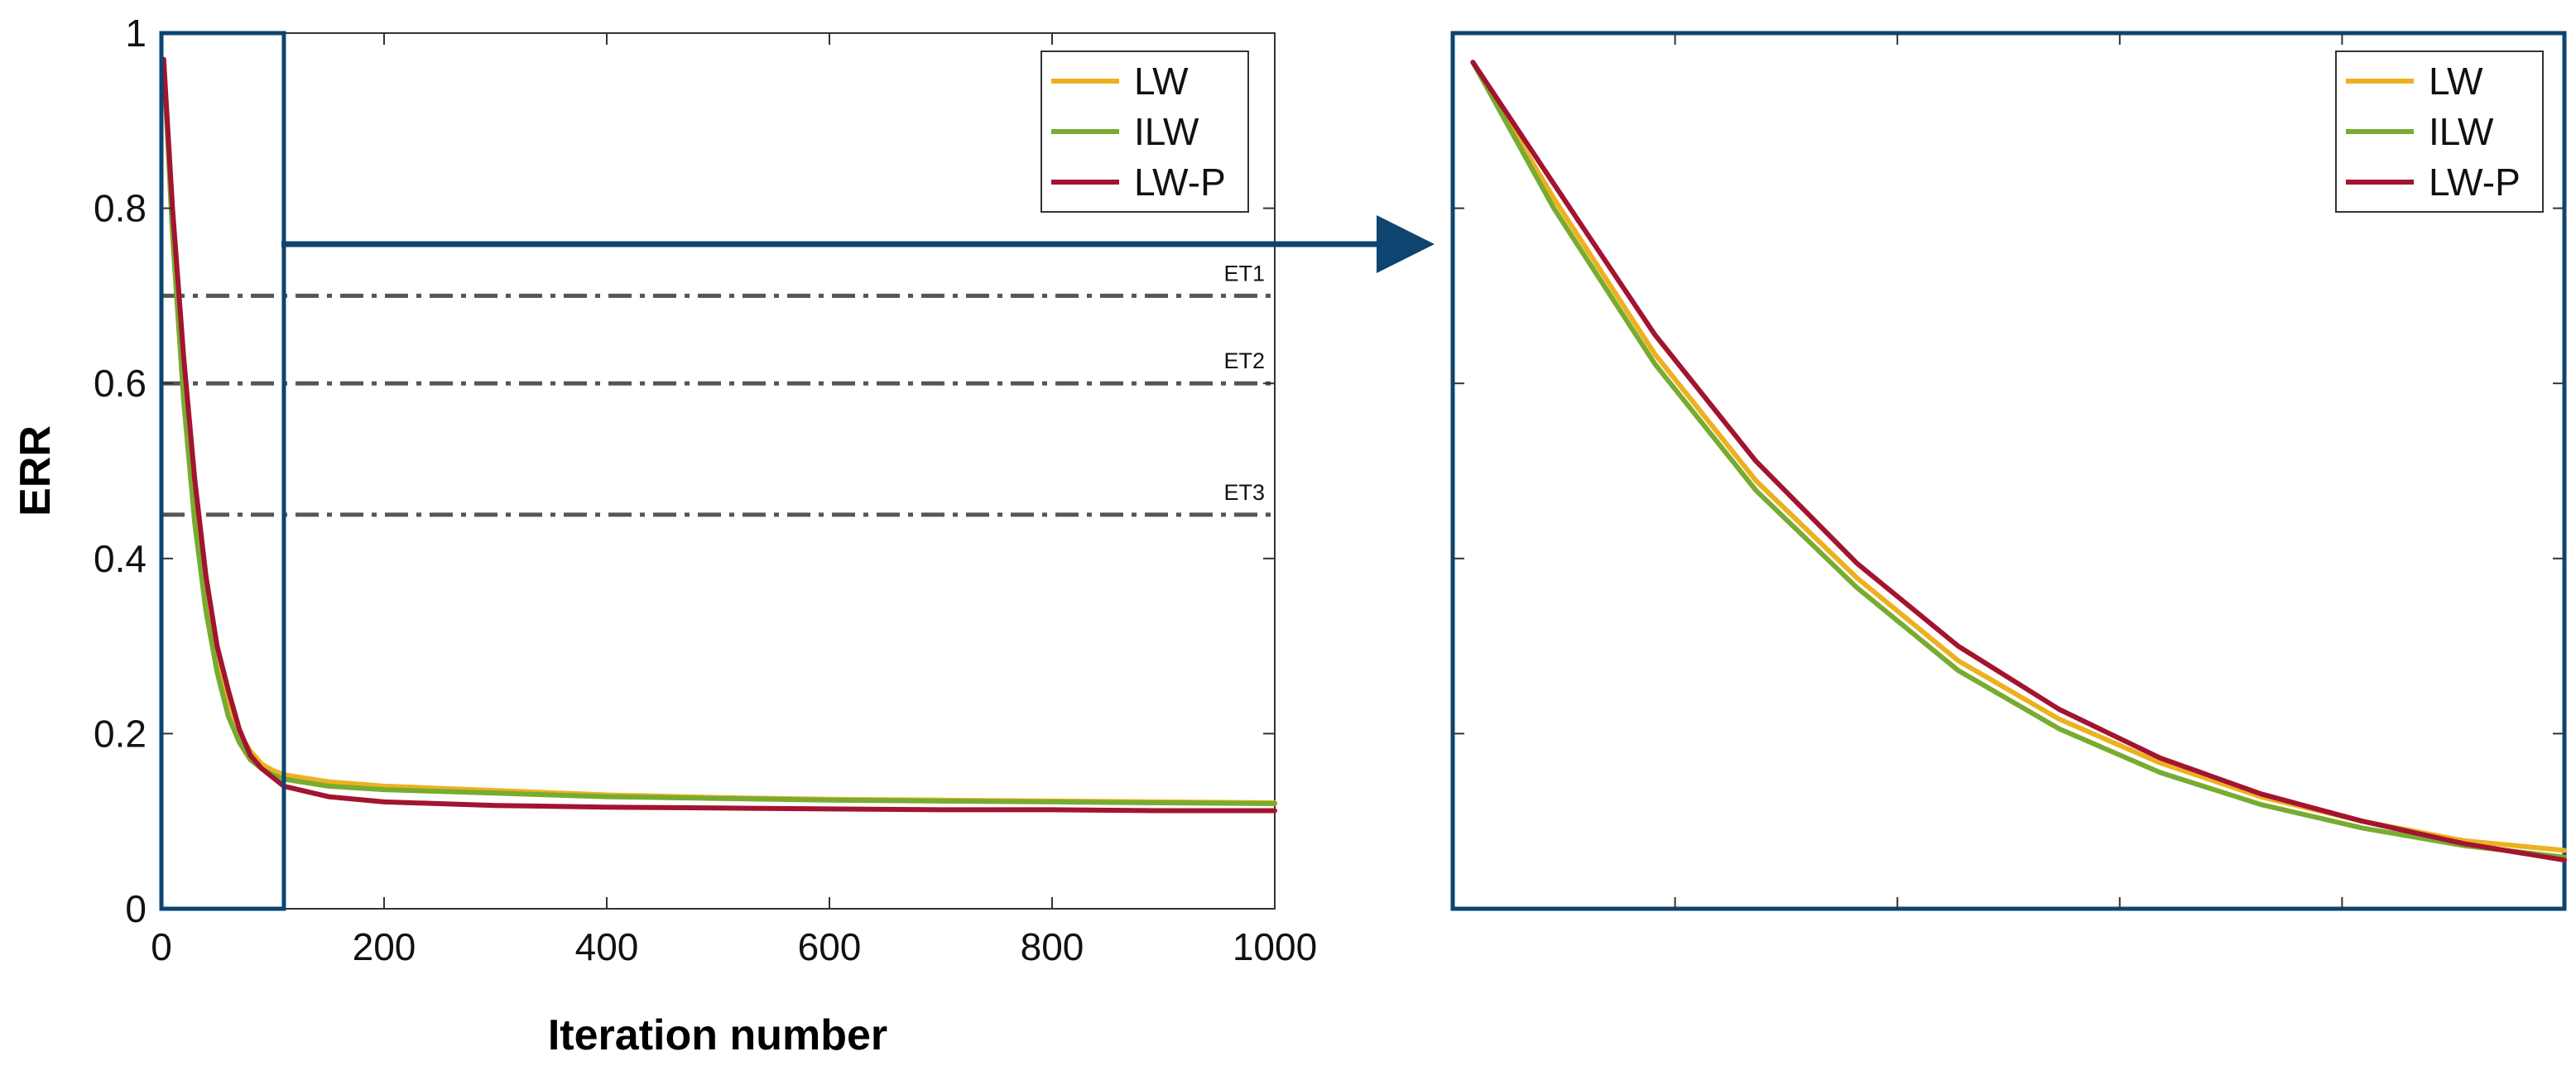  What do you see at coordinates (1244, 361) in the screenshot?
I see `threshold-label-et2: ET2` at bounding box center [1244, 361].